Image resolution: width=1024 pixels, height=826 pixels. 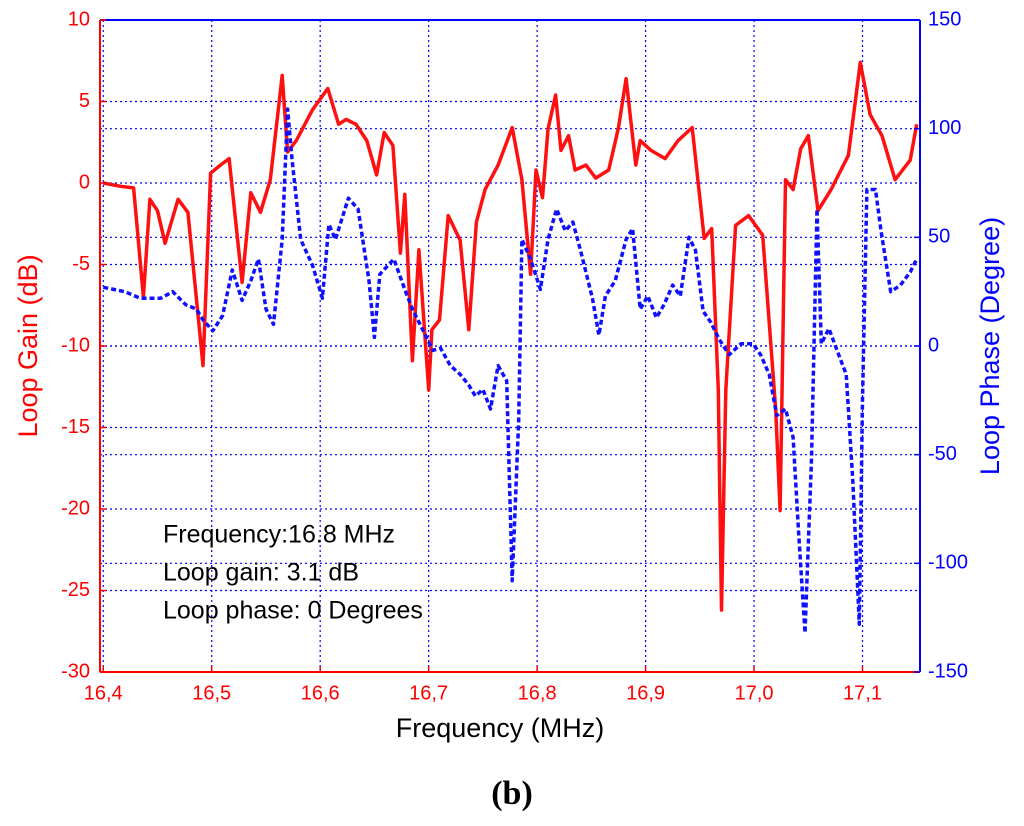 I want to click on y2-axis-title: Loop Phase (Degree), so click(x=990, y=346).